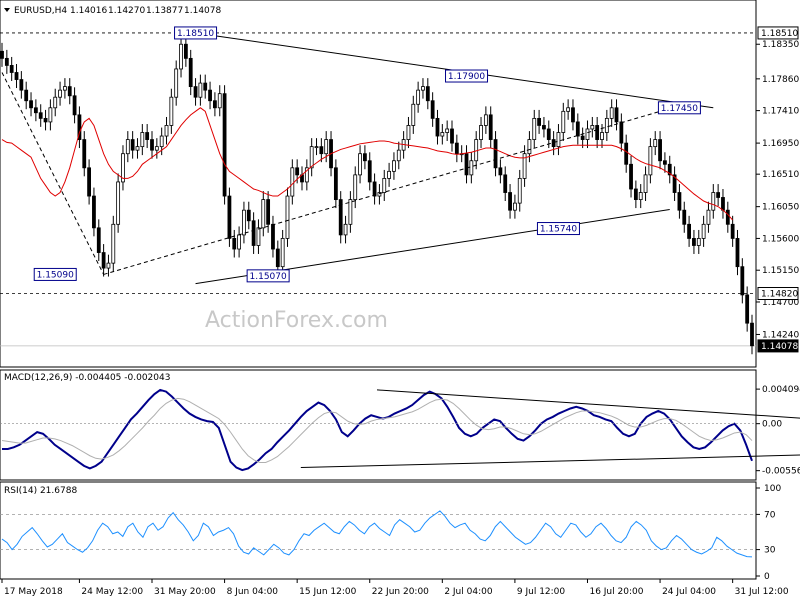  Describe the element at coordinates (468, 592) in the screenshot. I see `x-tick-label: 2 Jul 04:00` at that location.